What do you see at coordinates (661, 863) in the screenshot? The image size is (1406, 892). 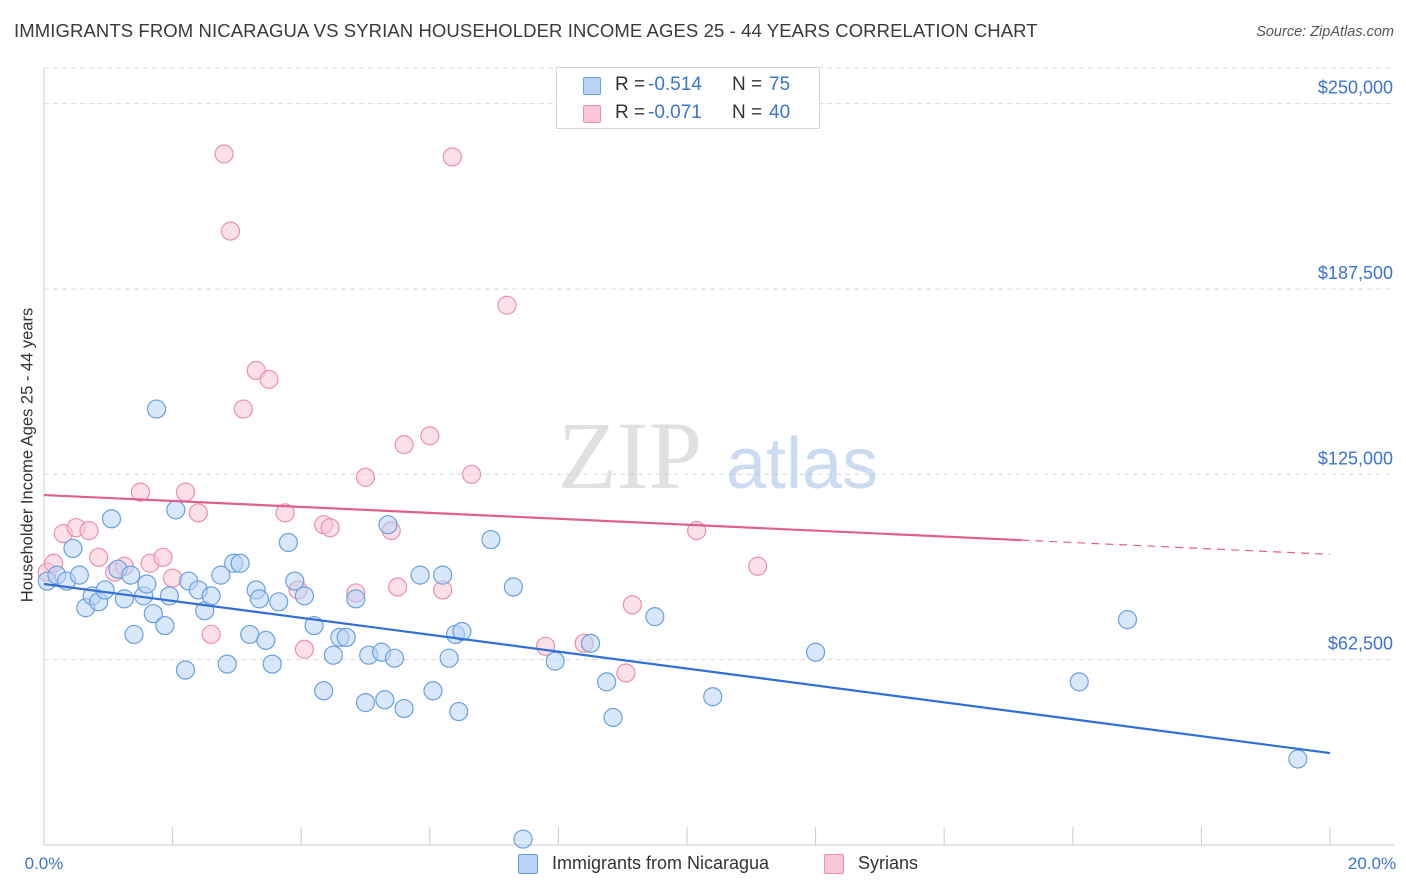 I see `legend-label-nicaragua: Immigrants from Nicaragua` at bounding box center [661, 863].